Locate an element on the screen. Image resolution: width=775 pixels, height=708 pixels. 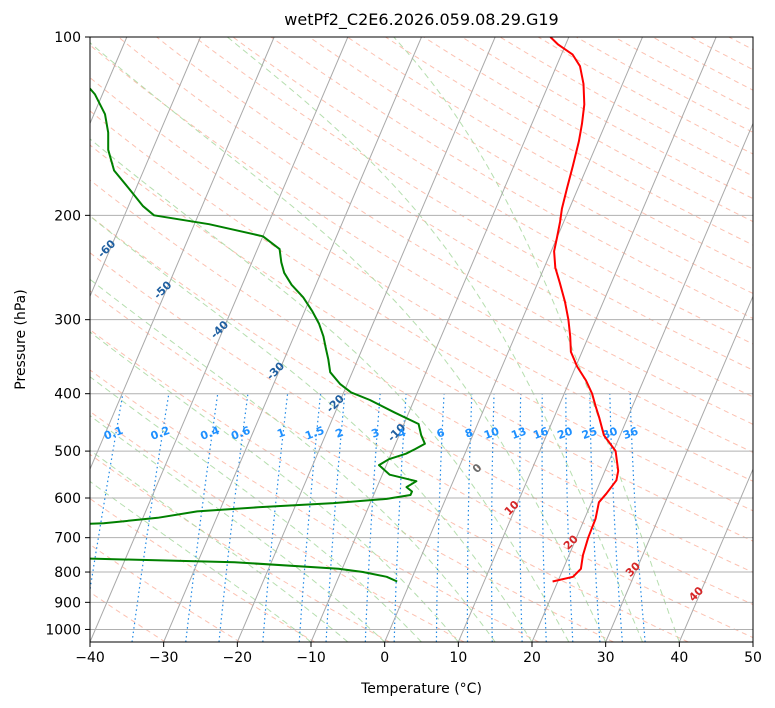
x-tick-label: 10 is located at coordinates (458, 658).